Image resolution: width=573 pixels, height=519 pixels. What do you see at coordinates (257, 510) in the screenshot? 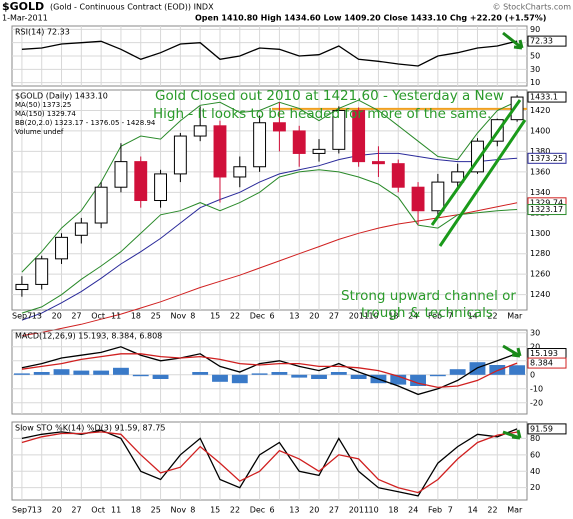
I see `x-tick-label: Dec` at bounding box center [257, 510].